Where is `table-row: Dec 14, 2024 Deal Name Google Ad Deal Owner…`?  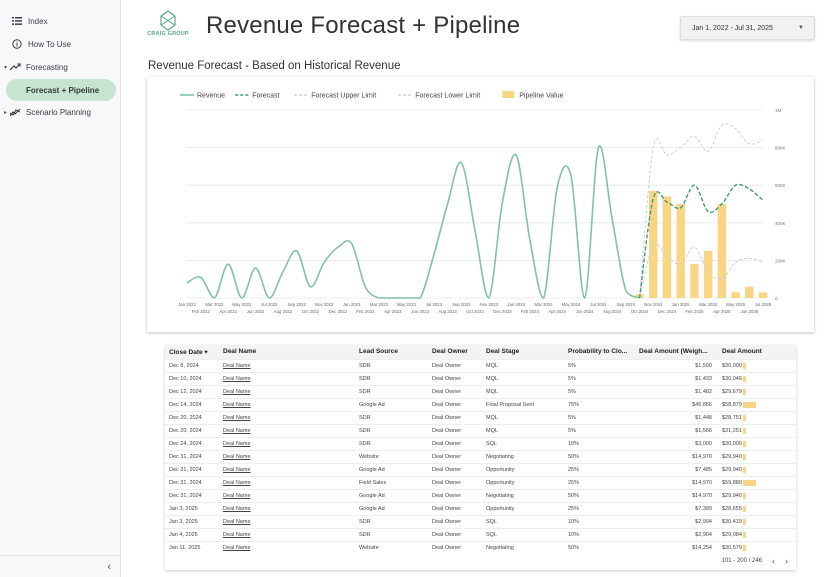 table-row: Dec 14, 2024 Deal Name Google Ad Deal Owner… is located at coordinates (480, 404).